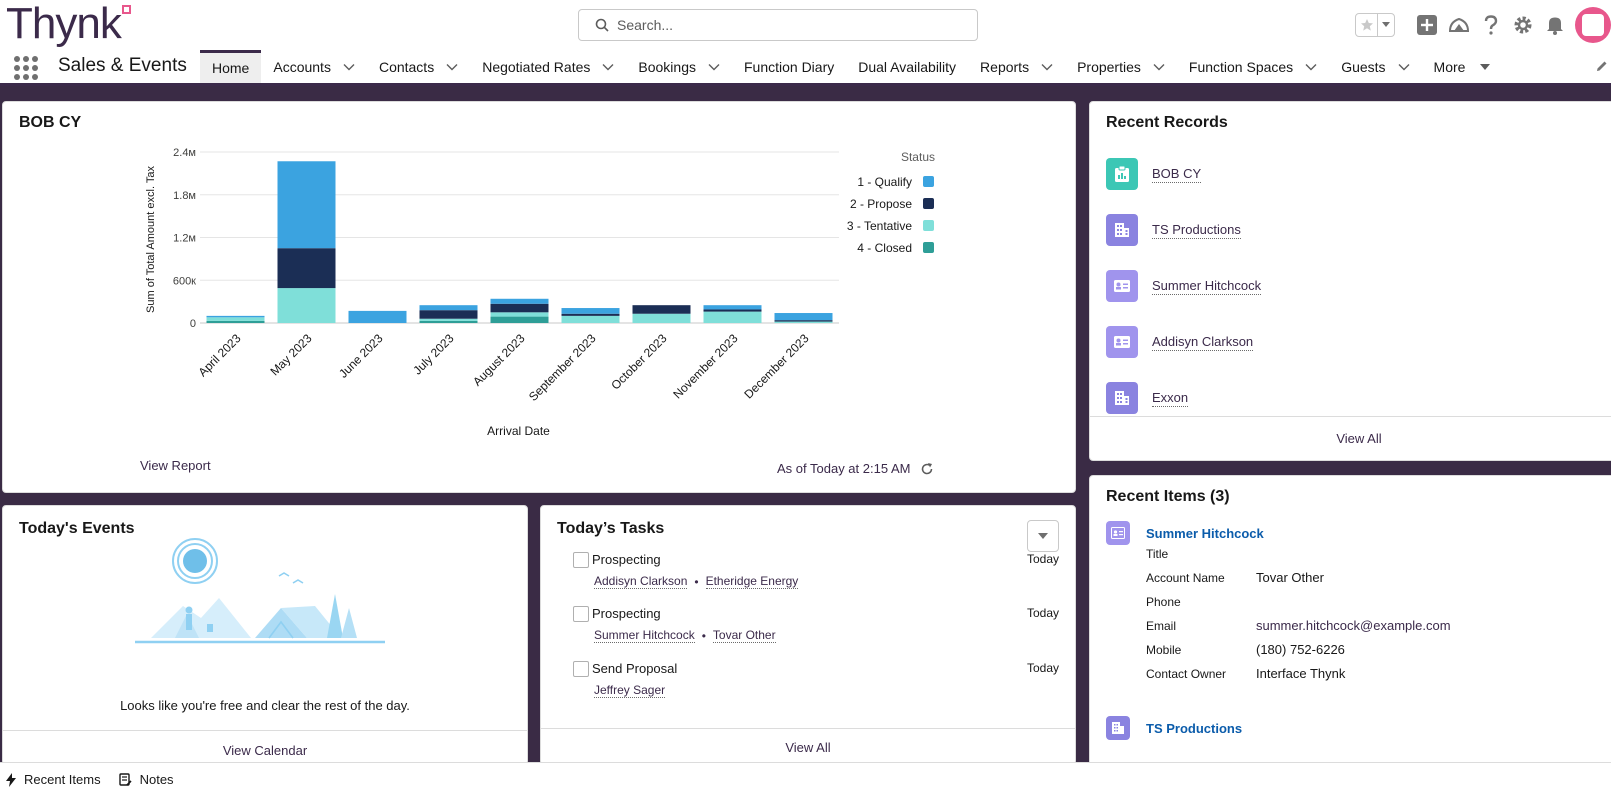  What do you see at coordinates (290, 354) in the screenshot?
I see `x-tick-label: May 2023` at bounding box center [290, 354].